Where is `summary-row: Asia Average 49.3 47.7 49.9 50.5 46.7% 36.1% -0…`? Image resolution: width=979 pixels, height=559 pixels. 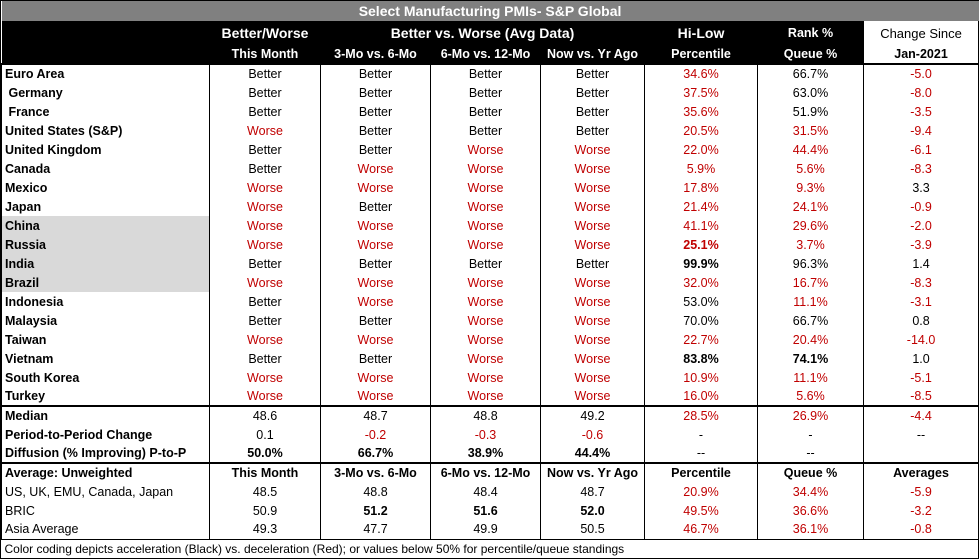
summary-row: Asia Average 49.3 47.7 49.9 50.5 46.7% 36.1% -0… is located at coordinates (490, 529).